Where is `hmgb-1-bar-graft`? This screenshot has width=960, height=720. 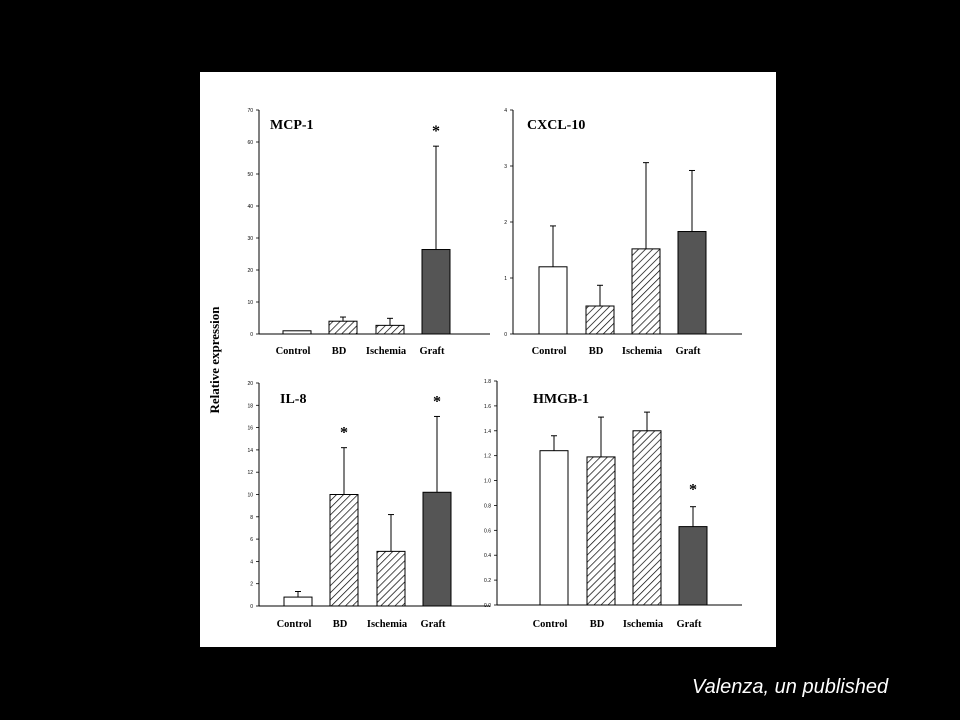
hmgb-1-bar-graft is located at coordinates (693, 566).